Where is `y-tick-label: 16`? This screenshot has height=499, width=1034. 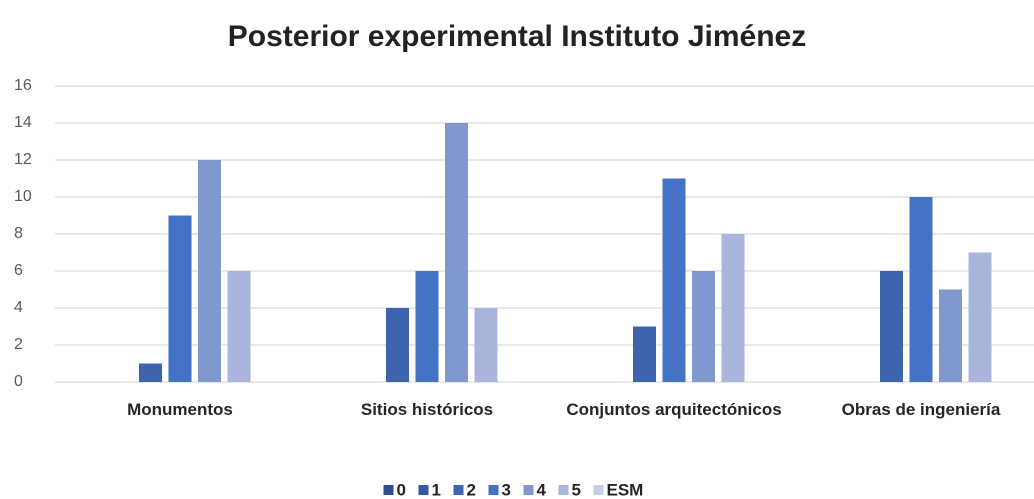
y-tick-label: 16 is located at coordinates (23, 85).